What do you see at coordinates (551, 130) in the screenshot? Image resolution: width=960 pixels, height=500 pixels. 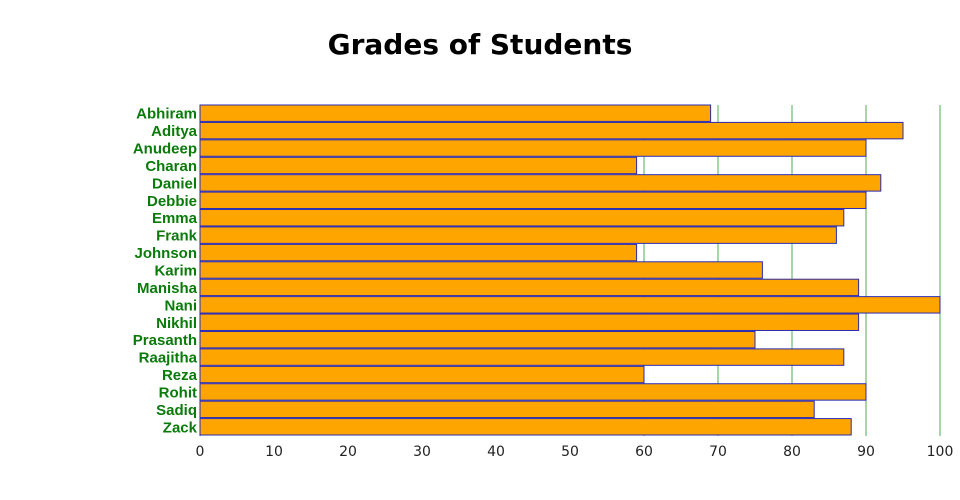 I see `bar-aditya` at bounding box center [551, 130].